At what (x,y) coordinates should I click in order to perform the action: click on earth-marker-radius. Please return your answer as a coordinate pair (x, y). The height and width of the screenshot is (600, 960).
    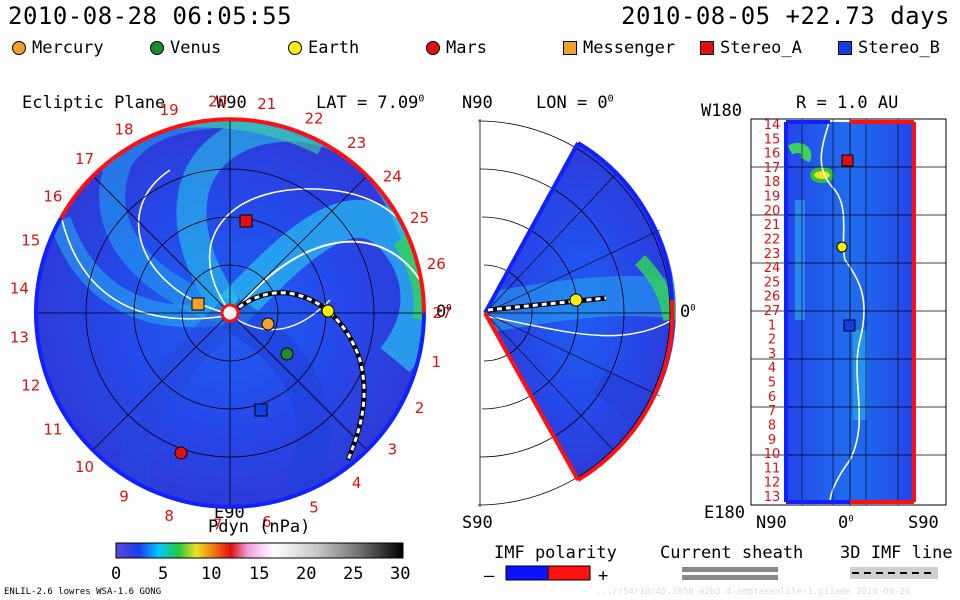
    Looking at the image, I should click on (842, 247).